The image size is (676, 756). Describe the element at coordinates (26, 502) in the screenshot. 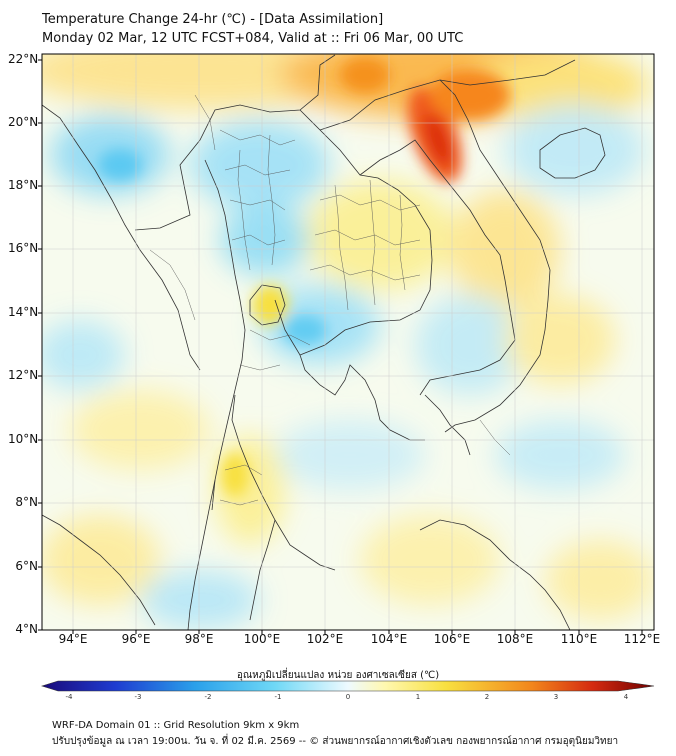

I see `lat-tick: 8°N` at that location.